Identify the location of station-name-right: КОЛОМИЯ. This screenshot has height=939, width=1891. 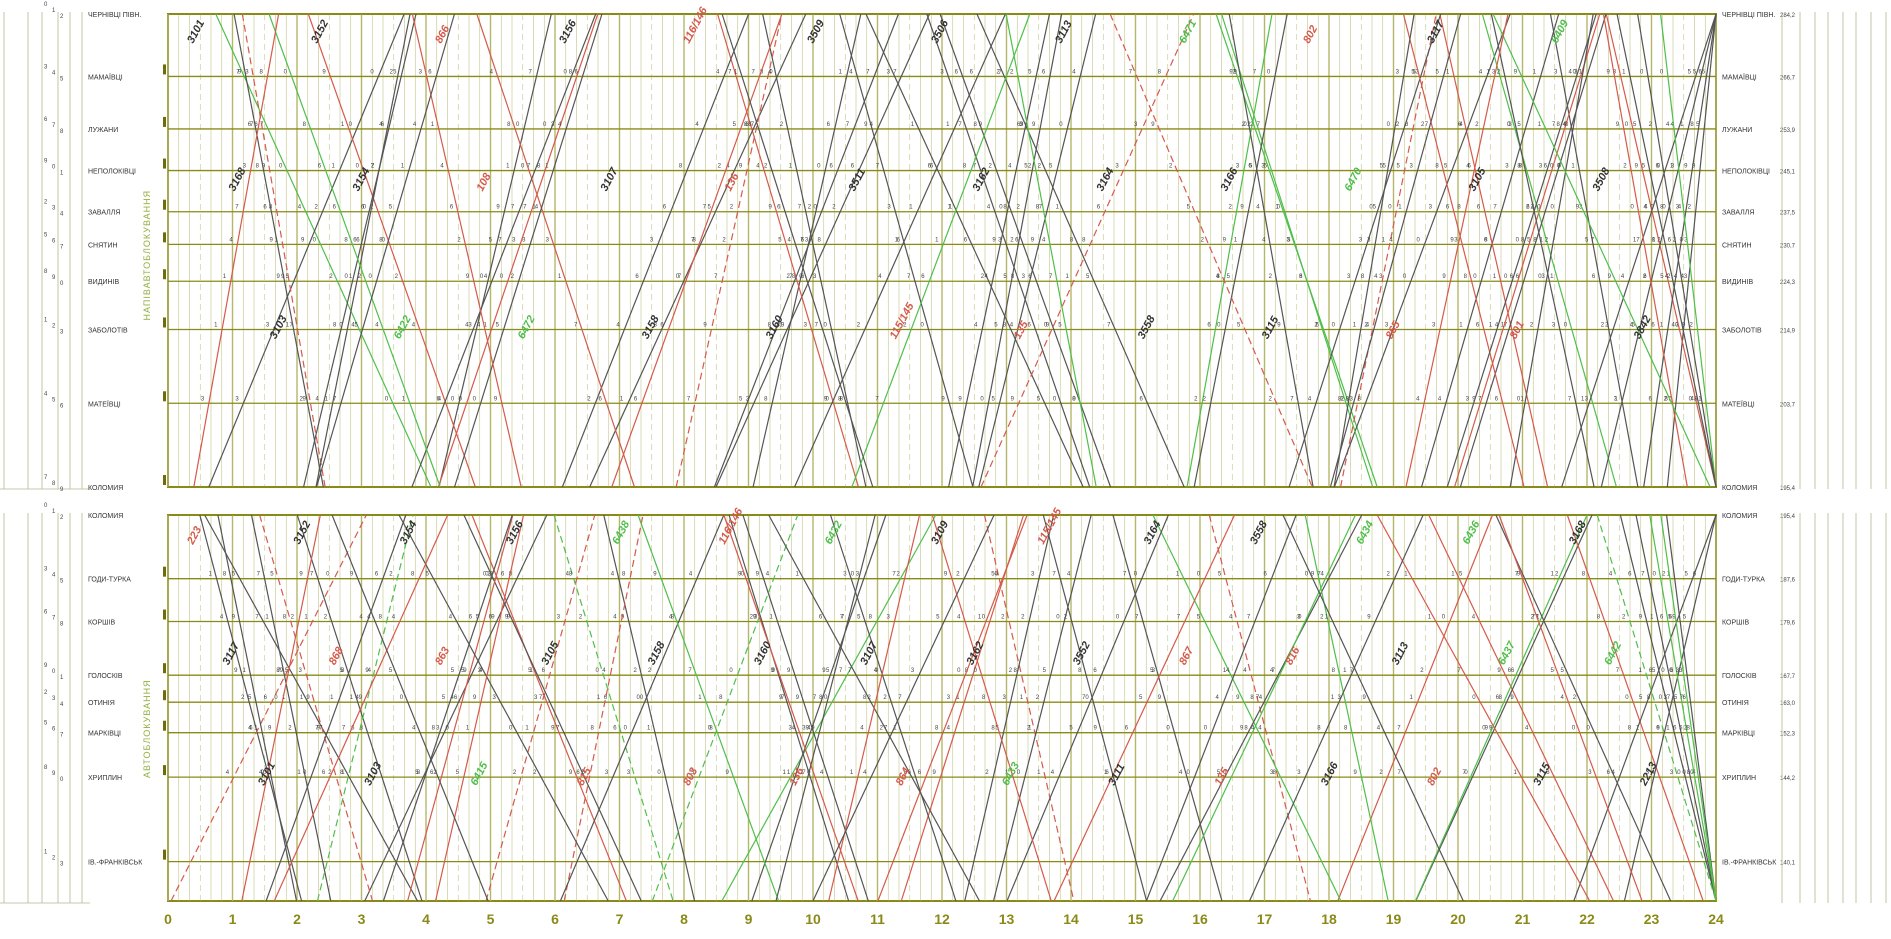
(1739, 488).